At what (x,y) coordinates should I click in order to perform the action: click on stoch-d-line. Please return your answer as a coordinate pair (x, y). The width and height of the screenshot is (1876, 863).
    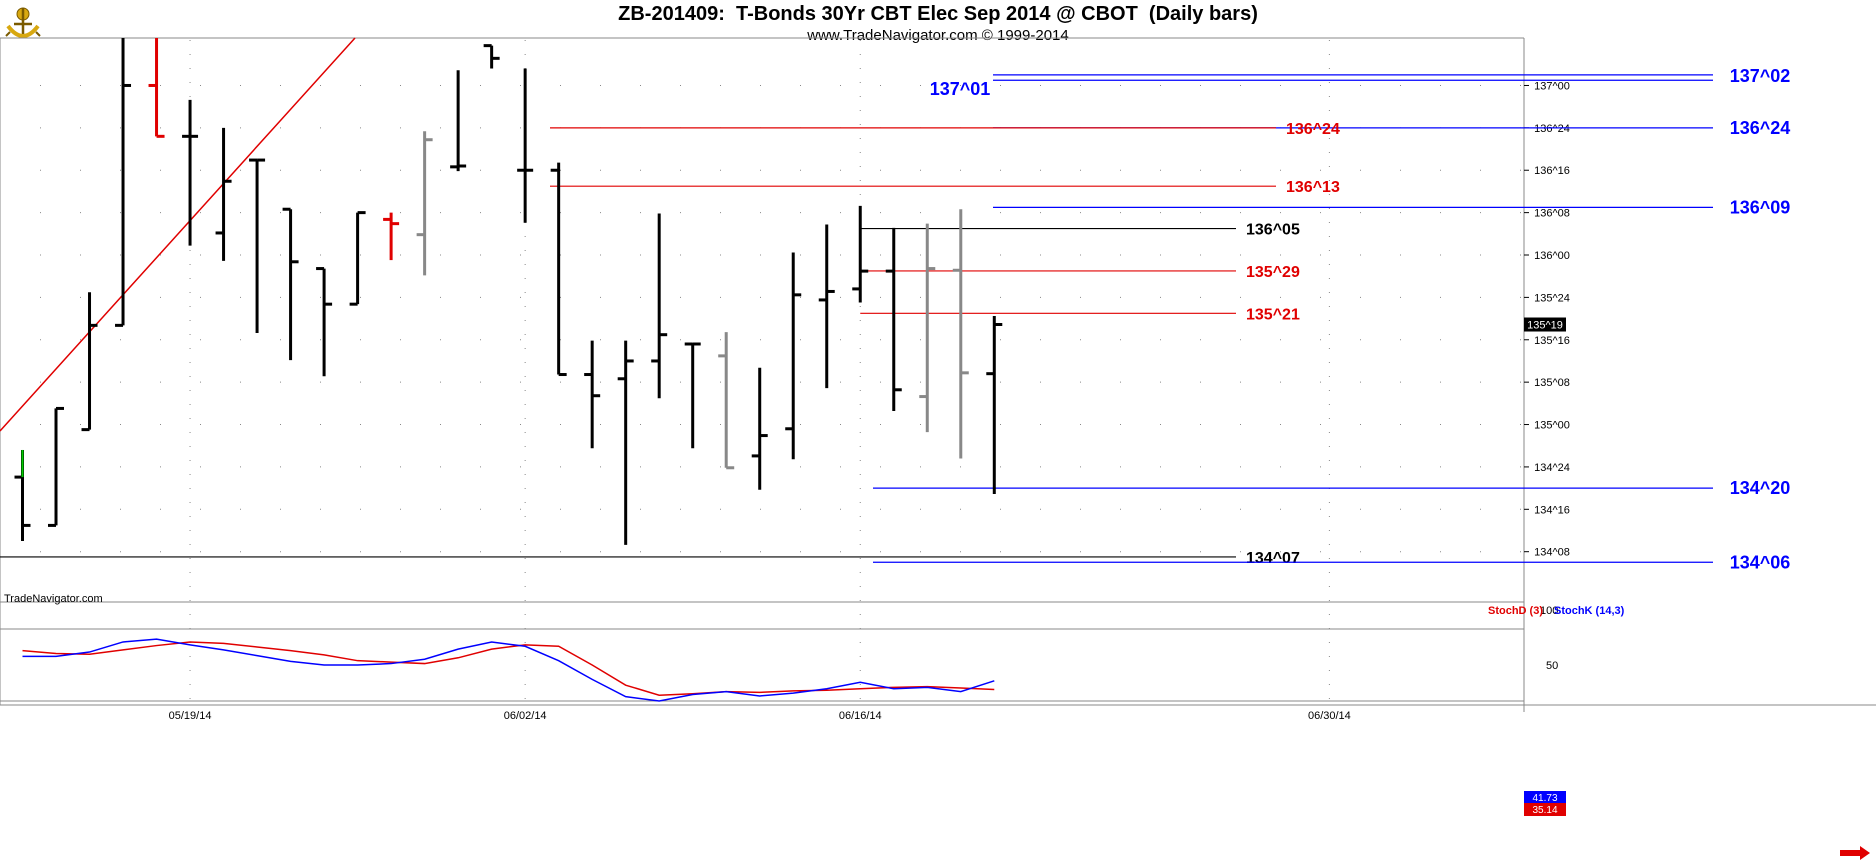
    Looking at the image, I should click on (508, 668).